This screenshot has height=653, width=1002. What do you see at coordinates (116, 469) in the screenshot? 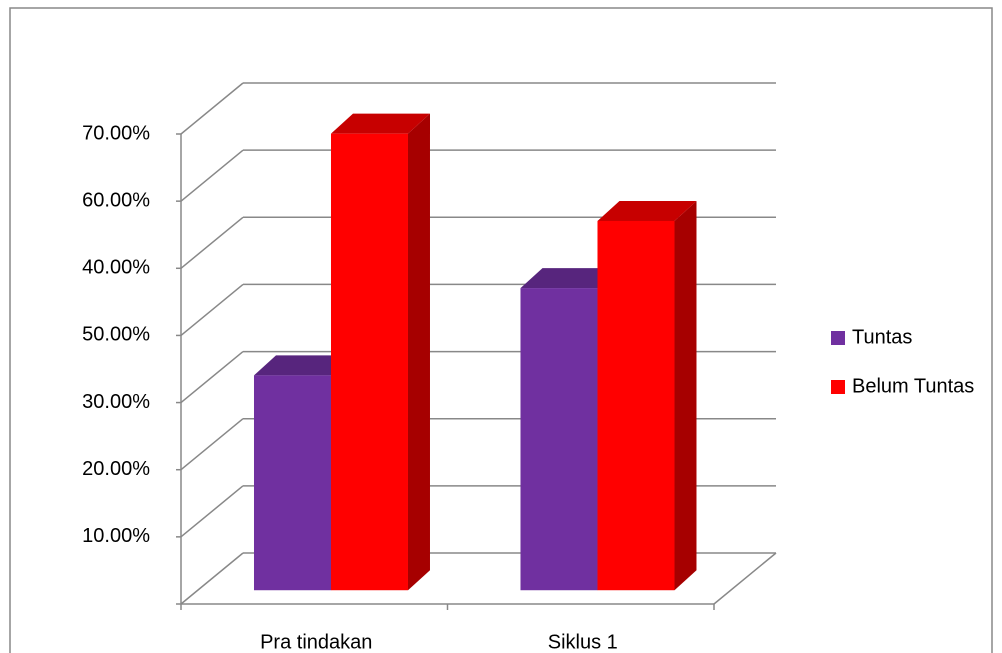
I see `y-tick-label: 20.00%` at bounding box center [116, 469].